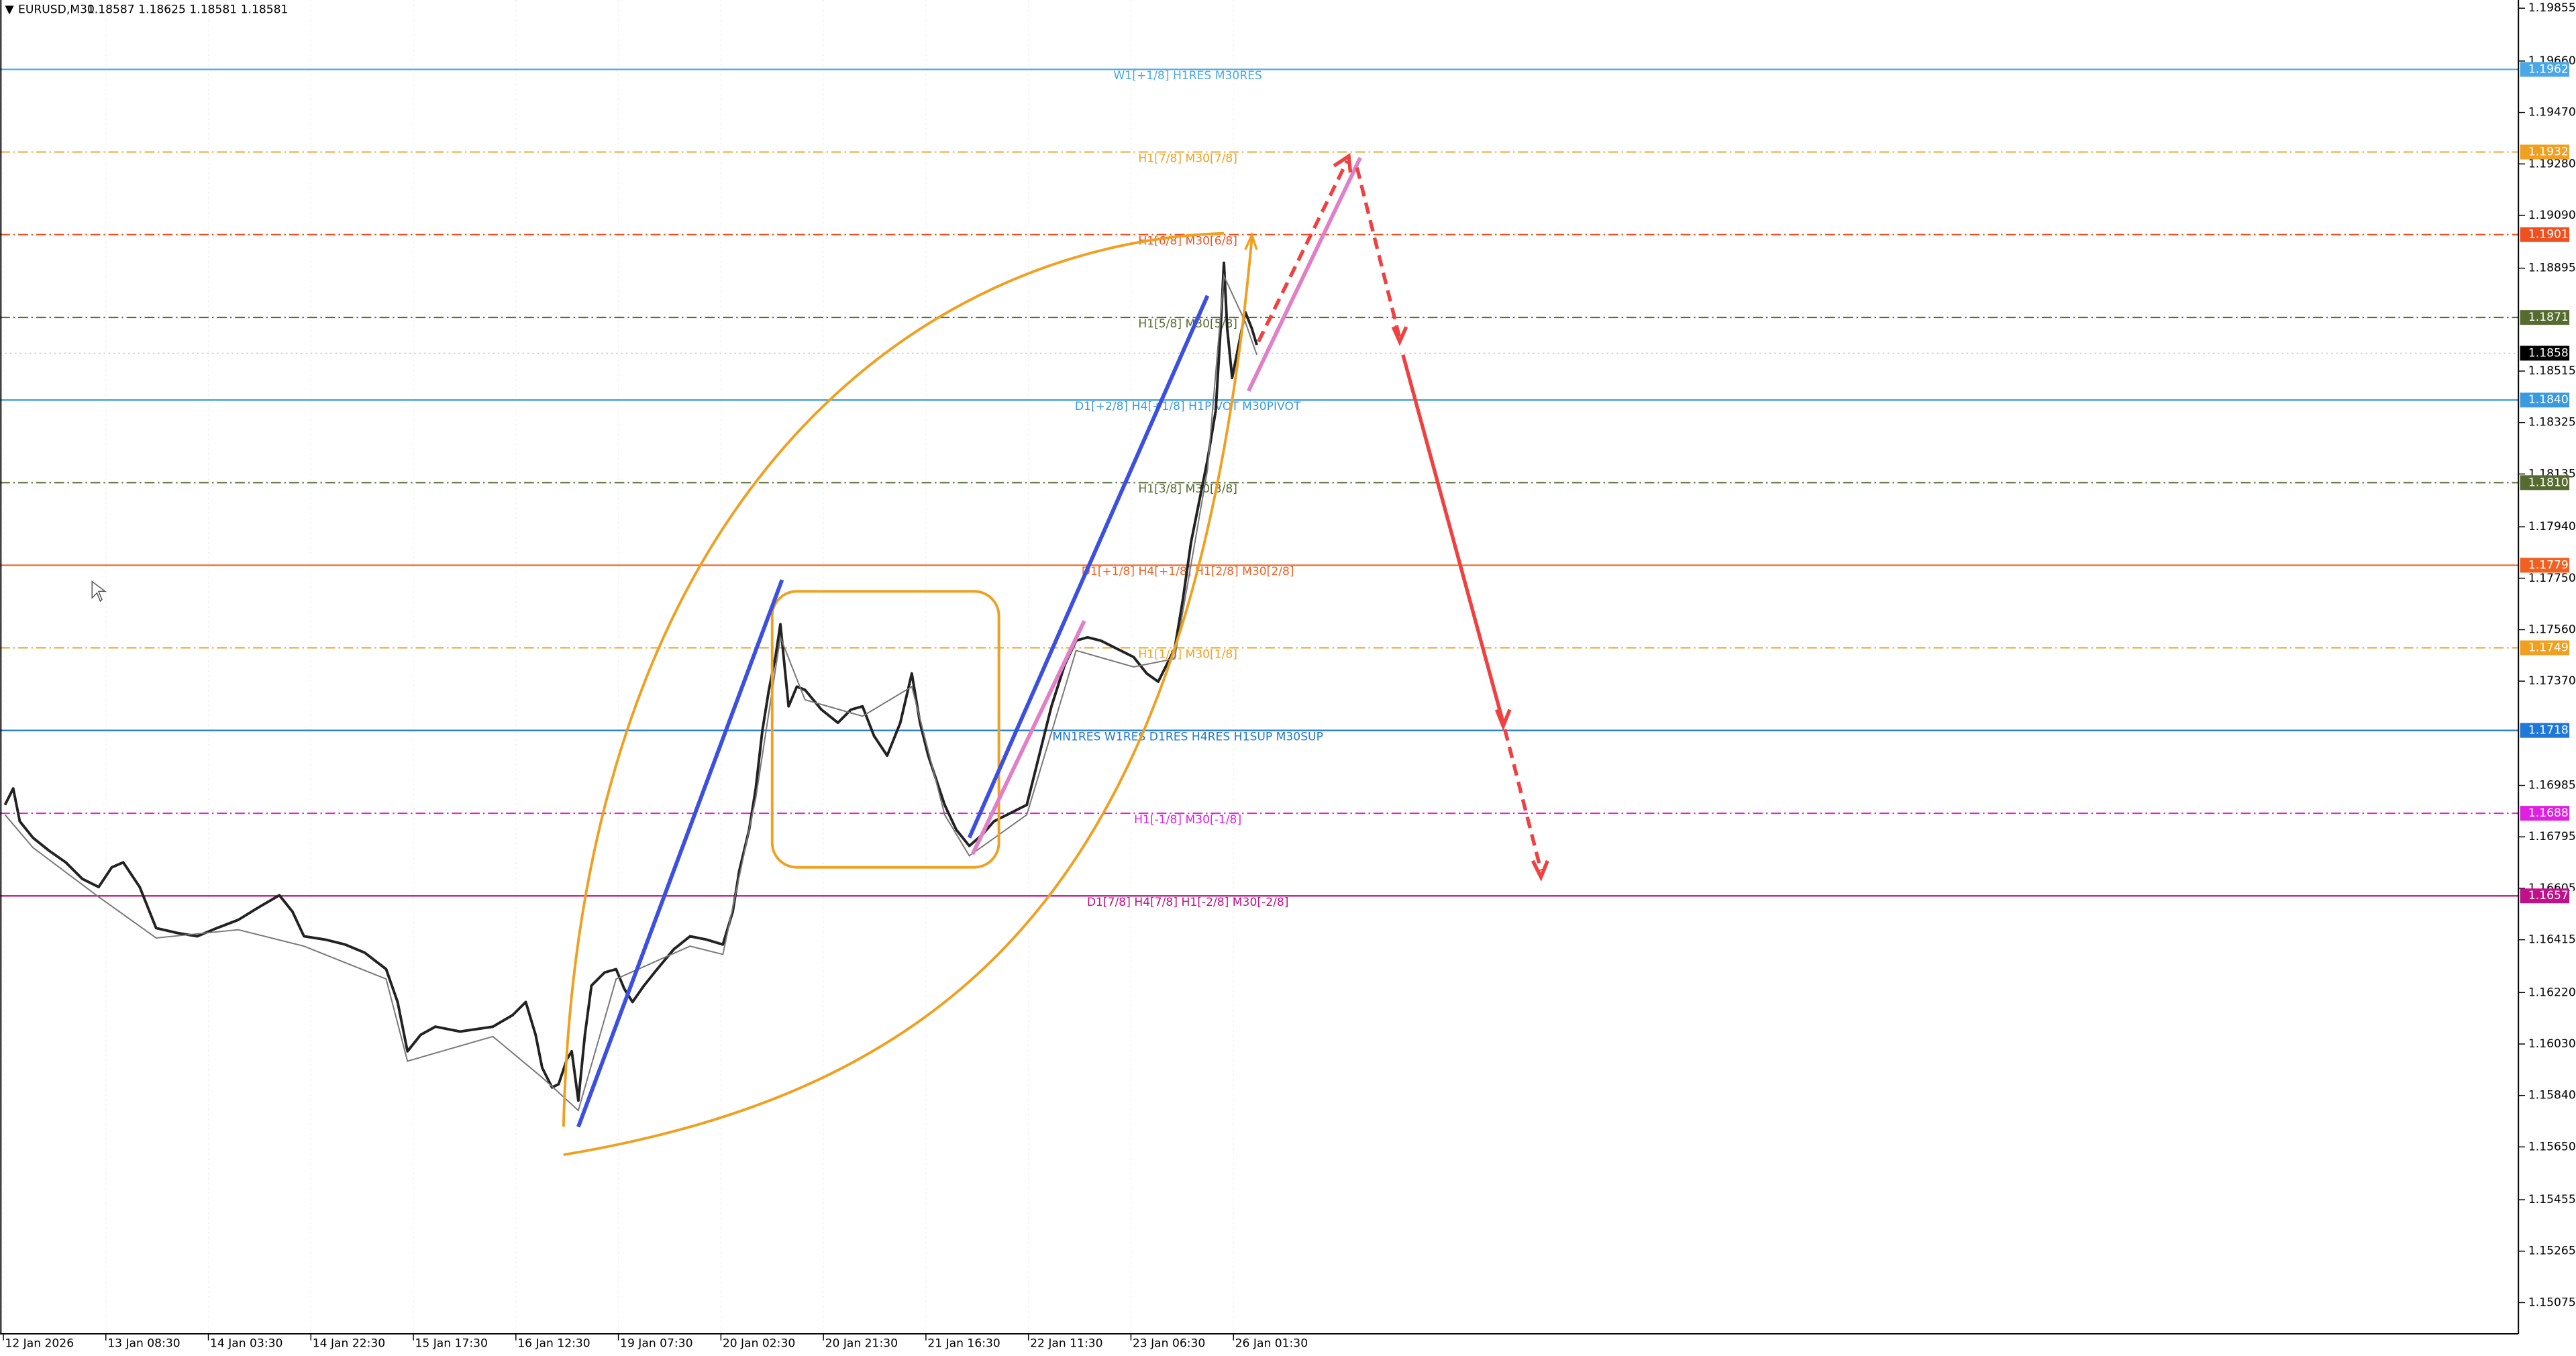 The height and width of the screenshot is (1356, 2576). I want to click on price-tag-label: 1.19019, so click(2552, 235).